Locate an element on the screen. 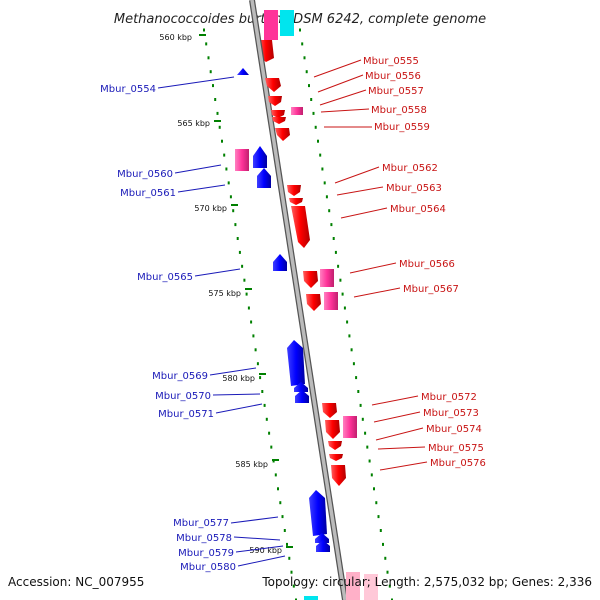 The height and width of the screenshot is (600, 600). label-mbur-0557: Mbur_0557 is located at coordinates (396, 91).